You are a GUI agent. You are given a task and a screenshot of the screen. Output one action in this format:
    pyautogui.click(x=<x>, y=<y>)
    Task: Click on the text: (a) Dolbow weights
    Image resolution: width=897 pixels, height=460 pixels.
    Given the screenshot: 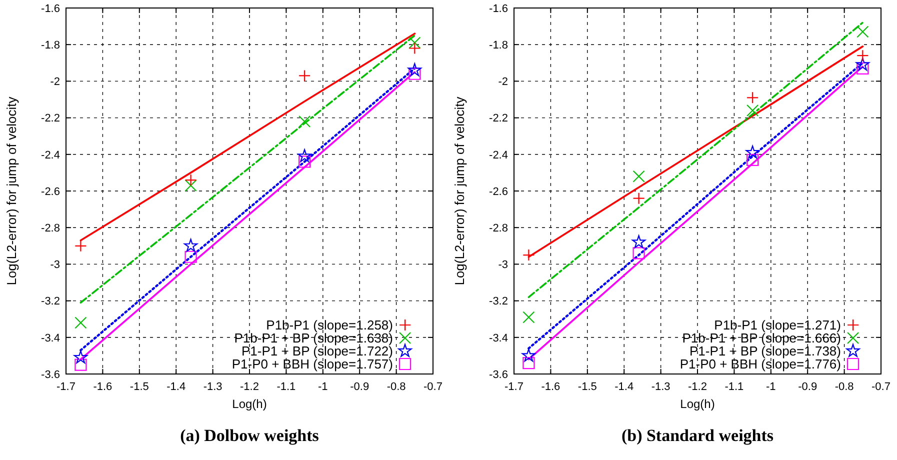 What is the action you would take?
    pyautogui.click(x=250, y=435)
    